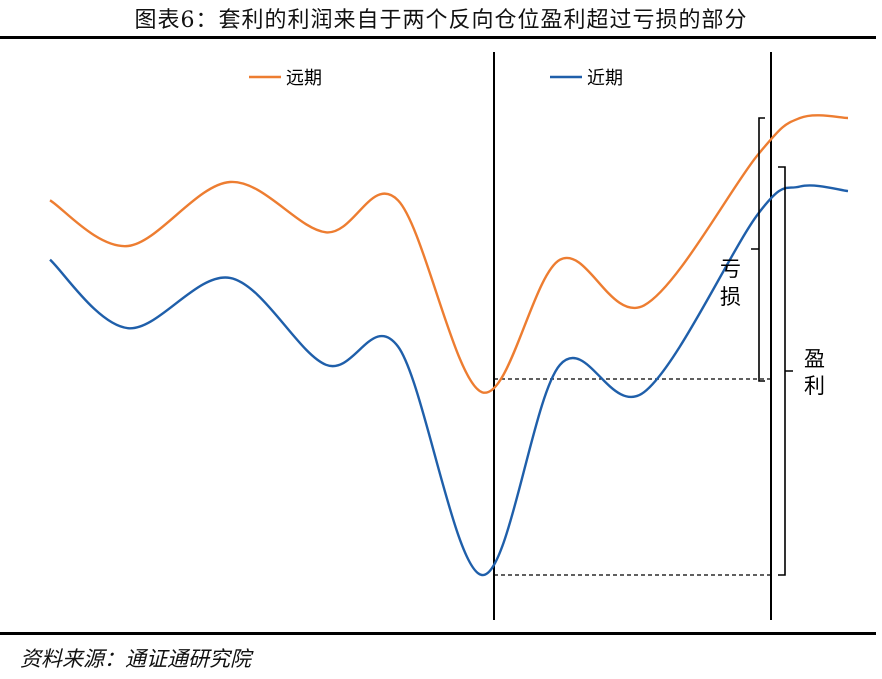 Image resolution: width=882 pixels, height=679 pixels. What do you see at coordinates (304, 78) in the screenshot?
I see `legend-label-far: 远期` at bounding box center [304, 78].